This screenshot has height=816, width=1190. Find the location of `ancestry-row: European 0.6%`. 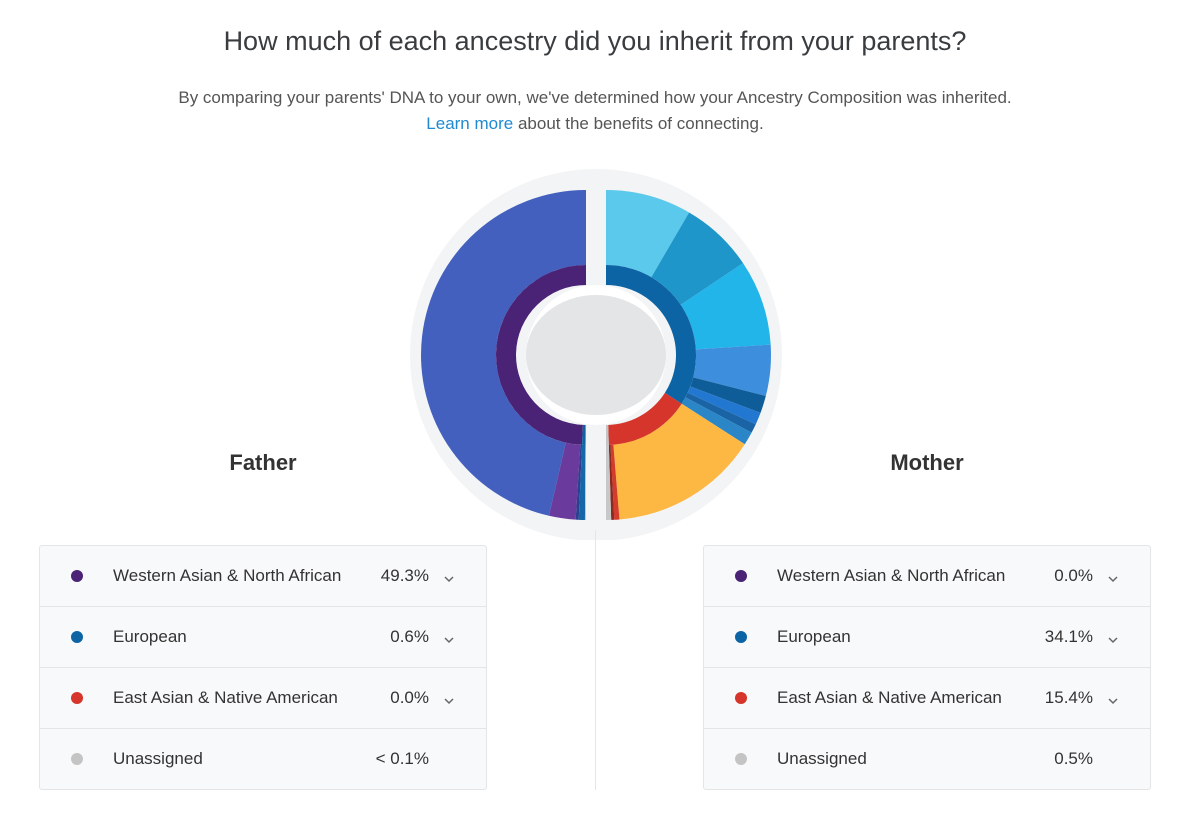

ancestry-row: European 0.6% is located at coordinates (263, 637).